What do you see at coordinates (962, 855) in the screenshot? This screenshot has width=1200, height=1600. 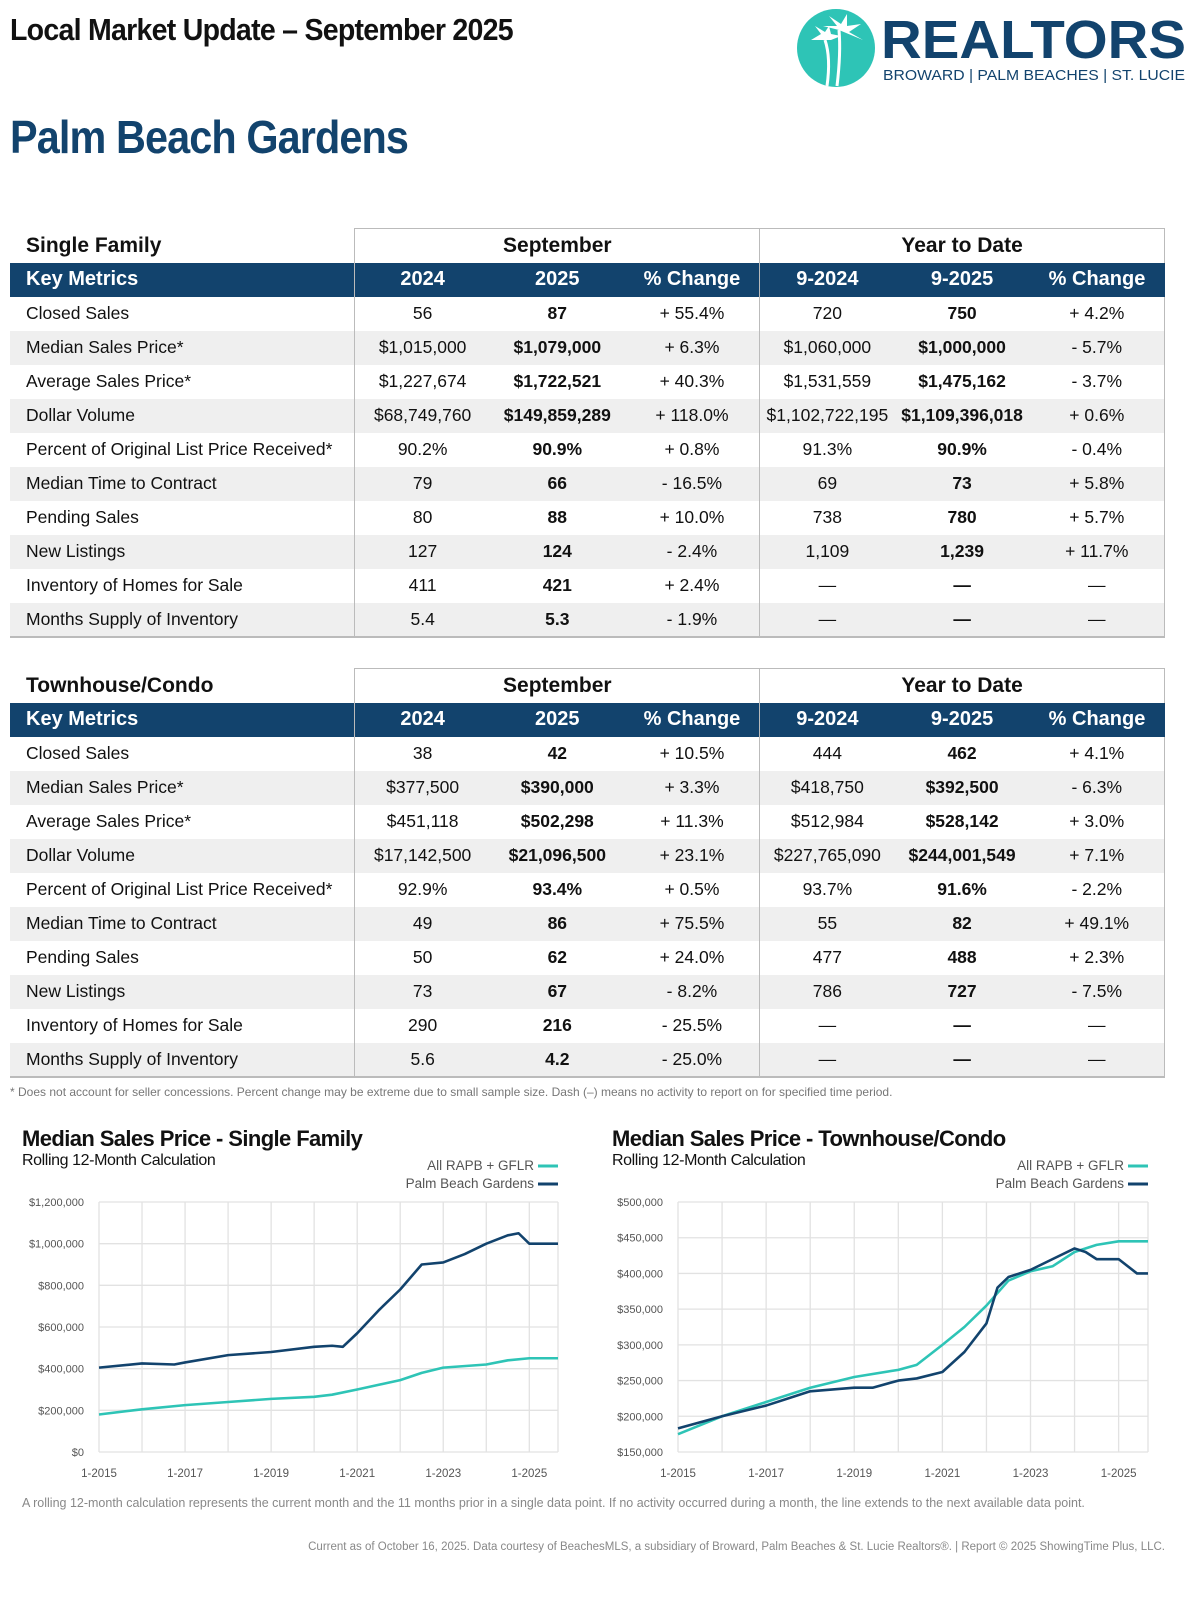 I see `cell-value: $244,001,549` at bounding box center [962, 855].